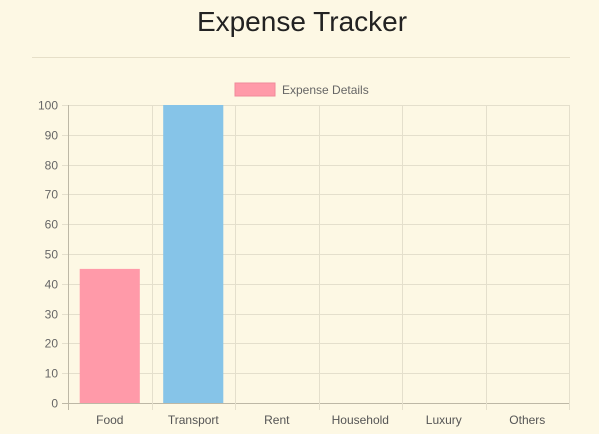  Describe the element at coordinates (109, 420) in the screenshot. I see `x-tick-label: Food` at that location.